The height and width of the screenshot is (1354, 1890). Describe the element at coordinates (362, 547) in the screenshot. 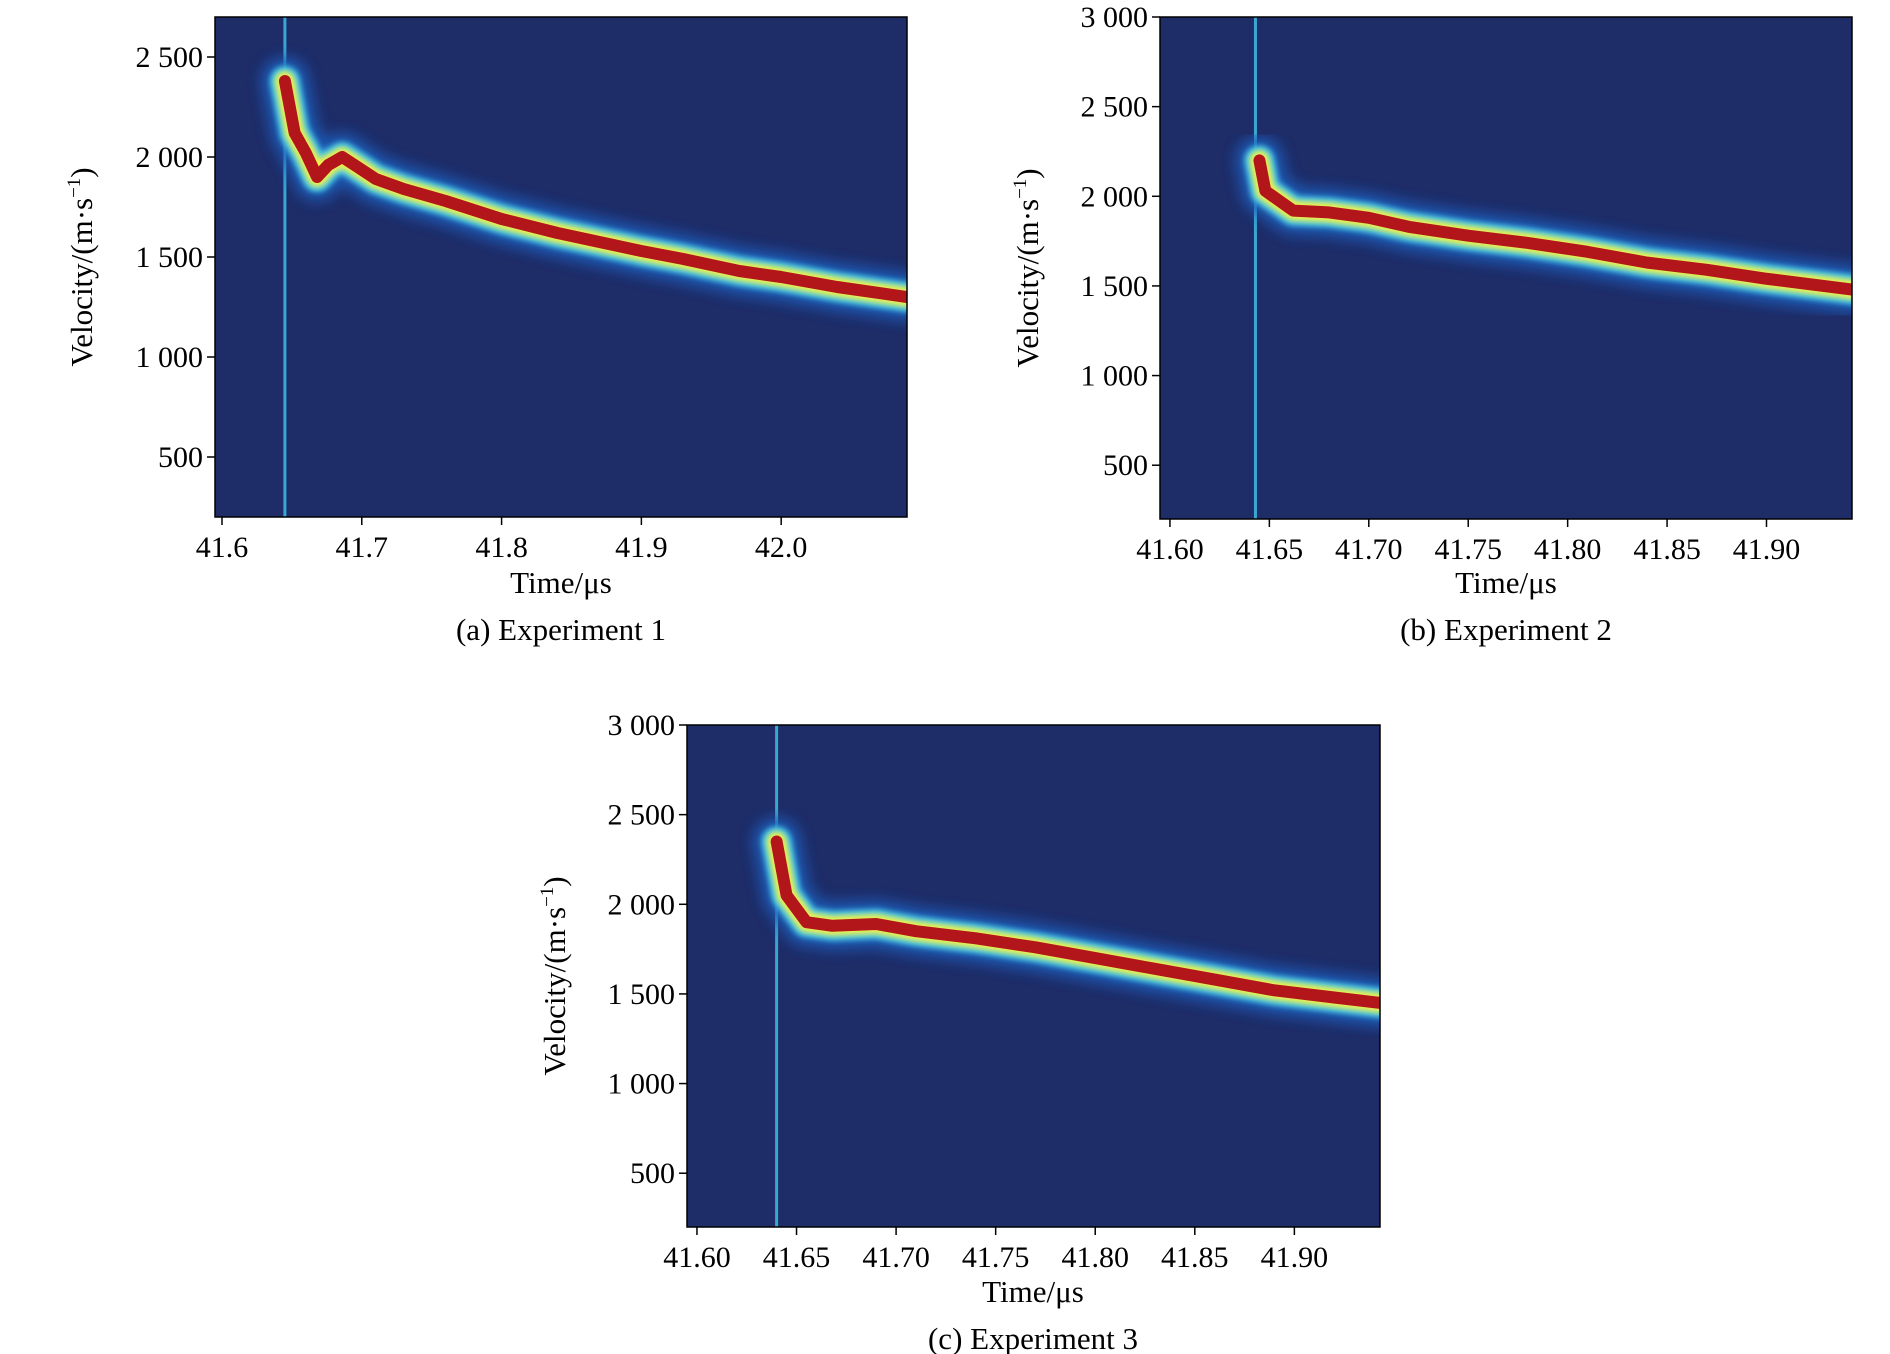

I see `x-tick-label: 41.7` at that location.